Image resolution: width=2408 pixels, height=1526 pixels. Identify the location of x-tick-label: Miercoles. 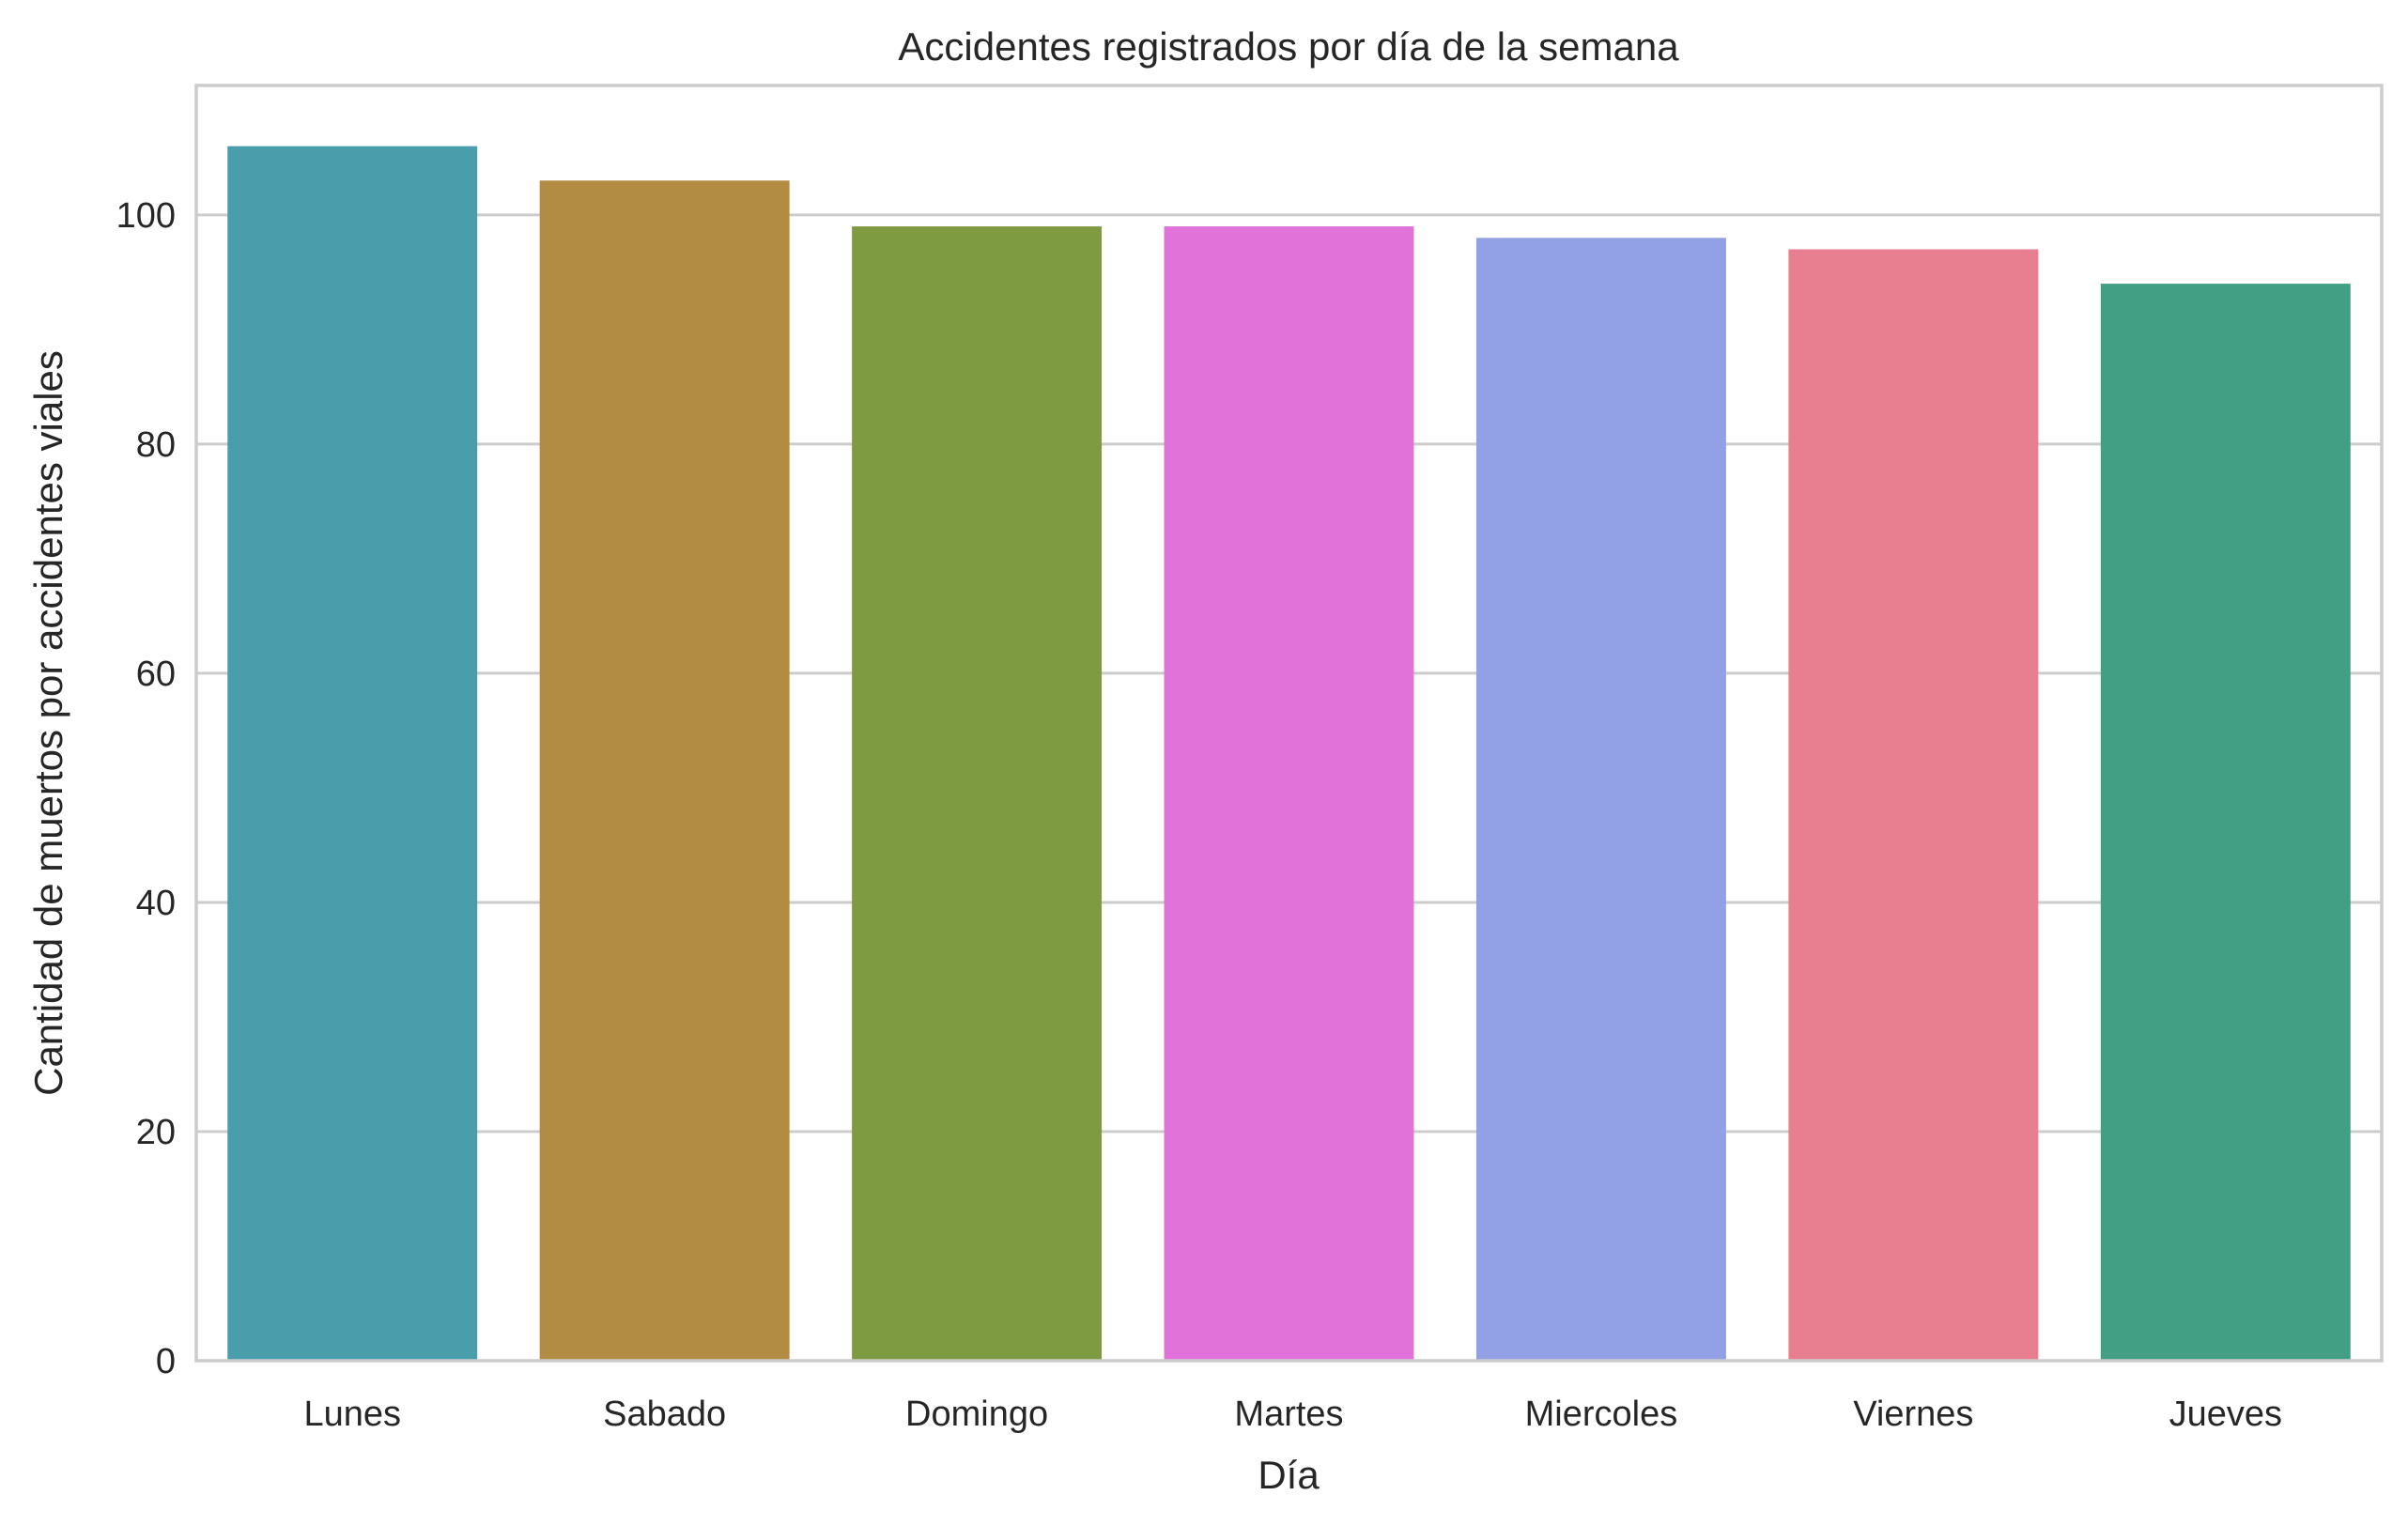
(1601, 1414).